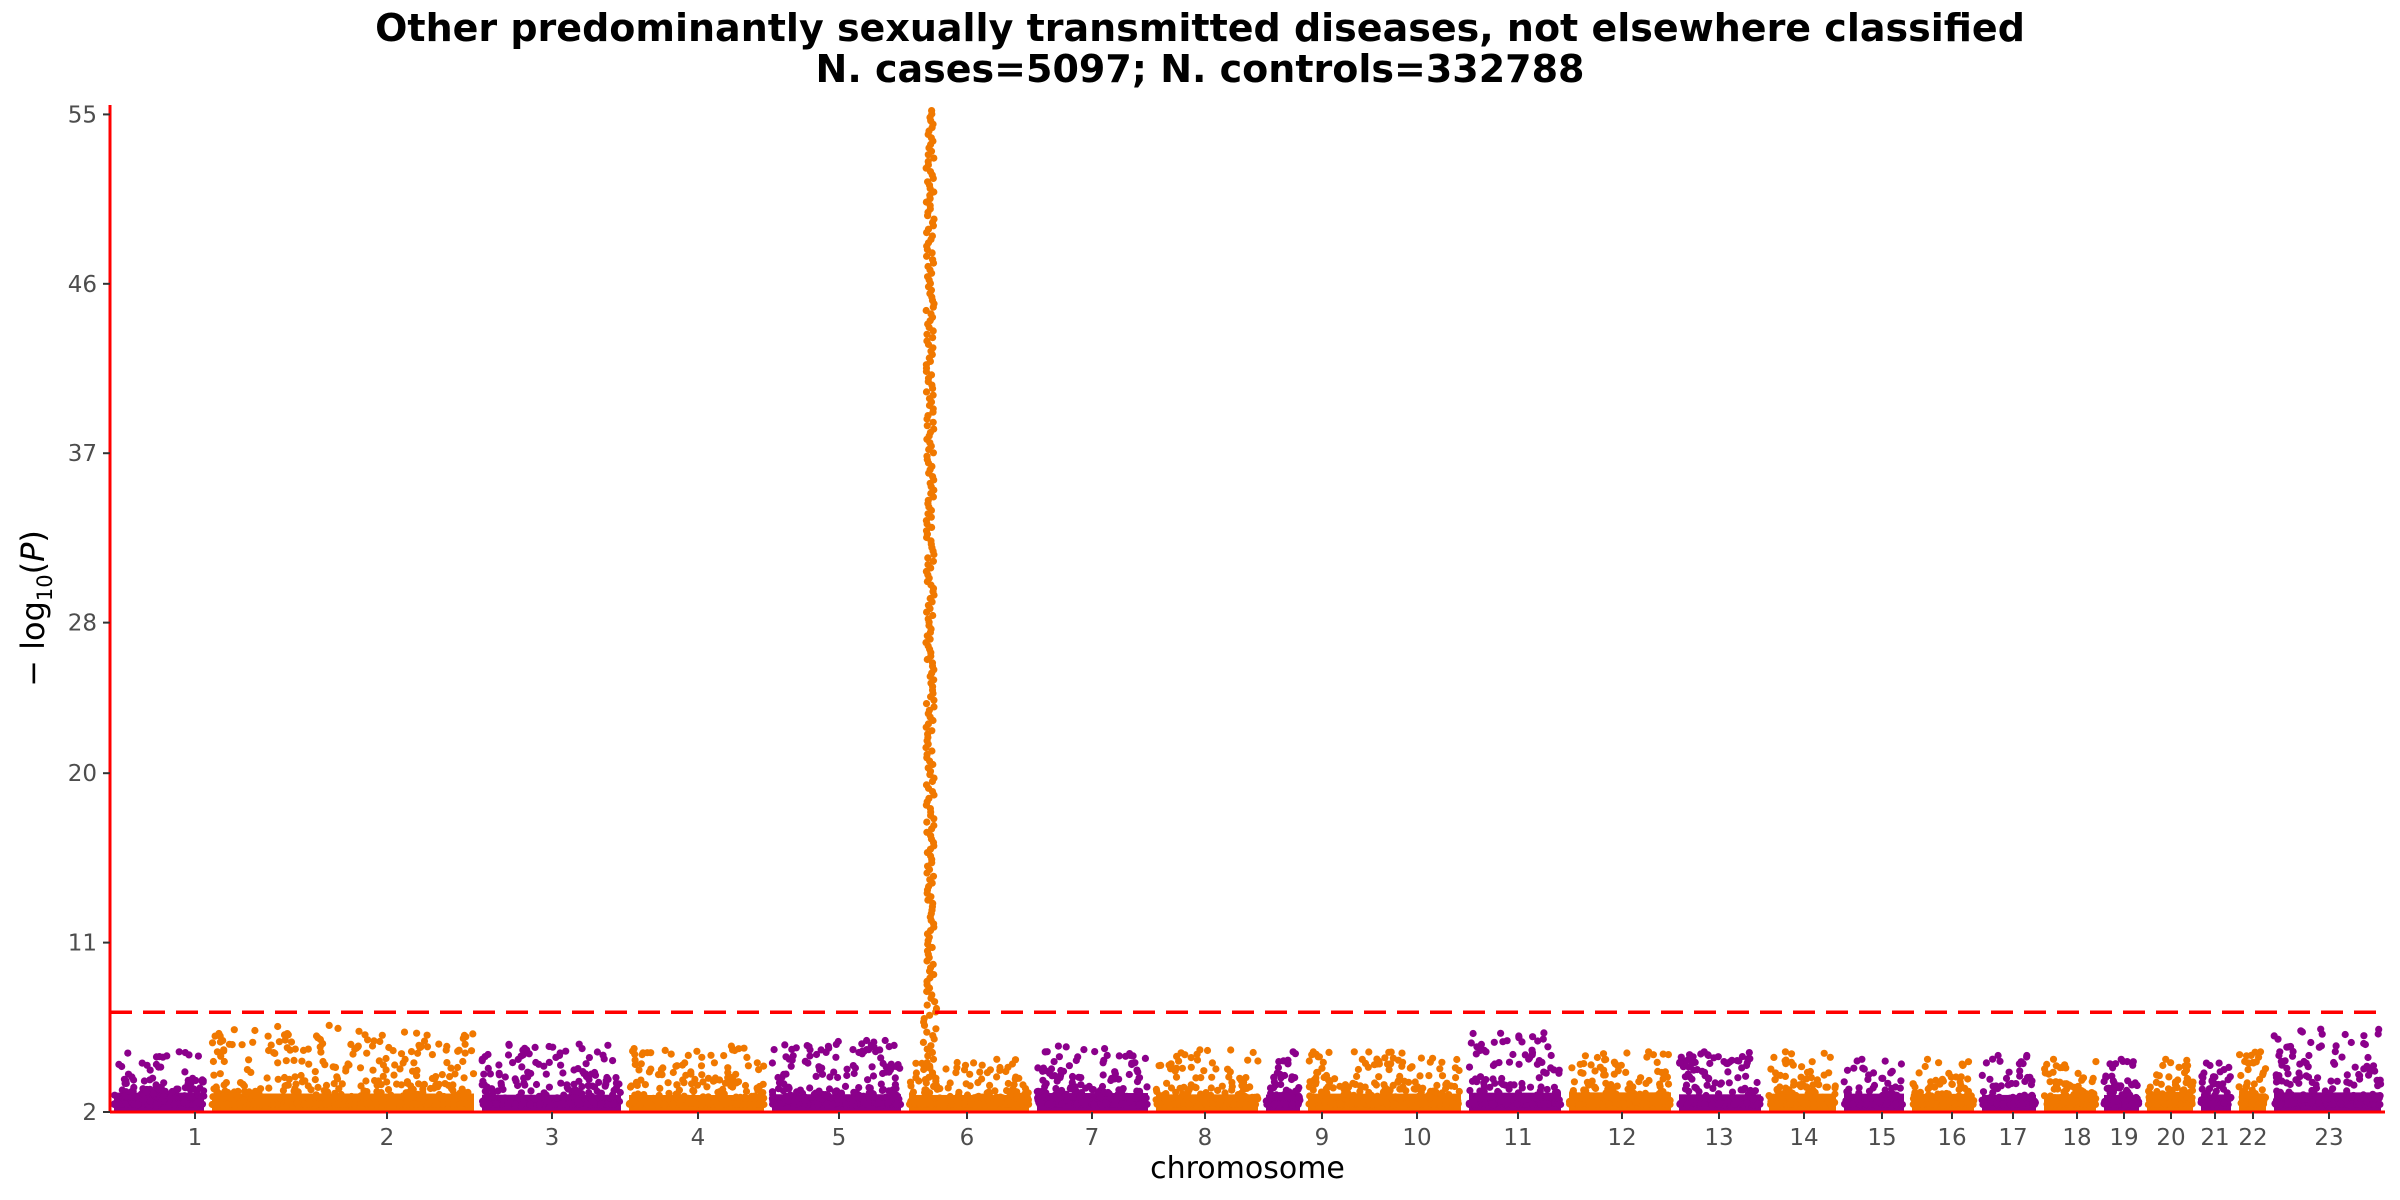 The image size is (2400, 1200). I want to click on x-tick-label-chr-17: 17, so click(2012, 1138).